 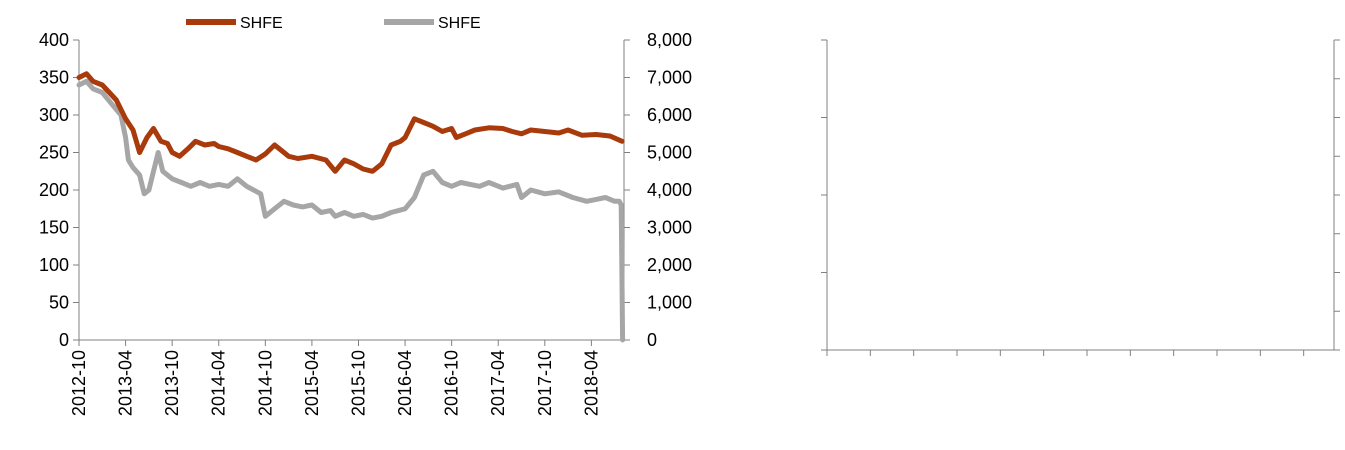 What do you see at coordinates (265, 383) in the screenshot?
I see `x-tick-label: 2014-10` at bounding box center [265, 383].